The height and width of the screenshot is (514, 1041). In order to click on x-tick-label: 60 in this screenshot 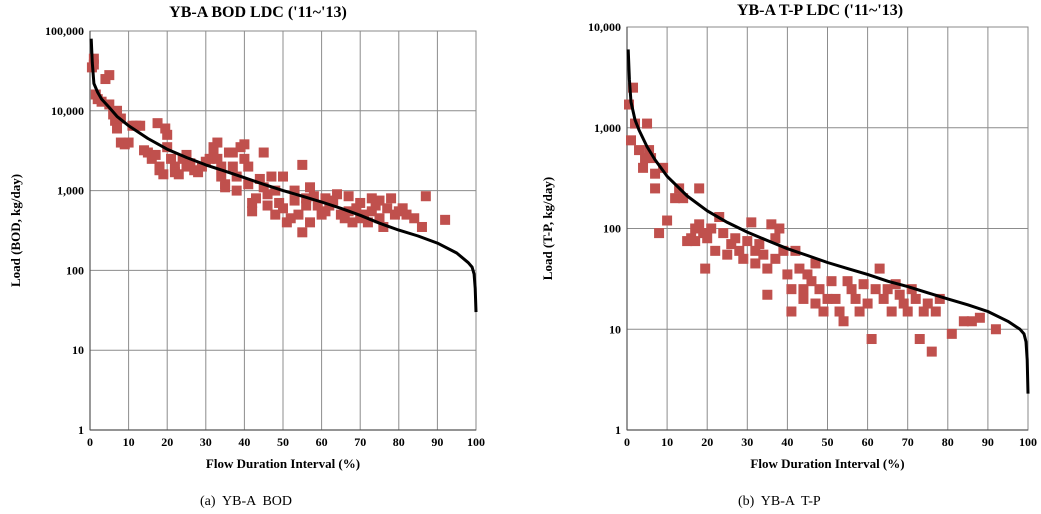, I will do `click(322, 442)`.